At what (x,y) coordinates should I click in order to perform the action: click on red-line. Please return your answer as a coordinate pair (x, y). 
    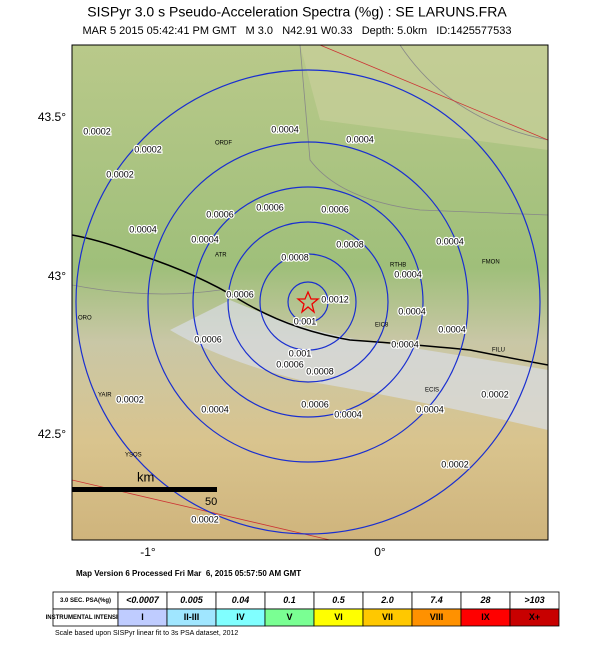
    Looking at the image, I should click on (433, 93).